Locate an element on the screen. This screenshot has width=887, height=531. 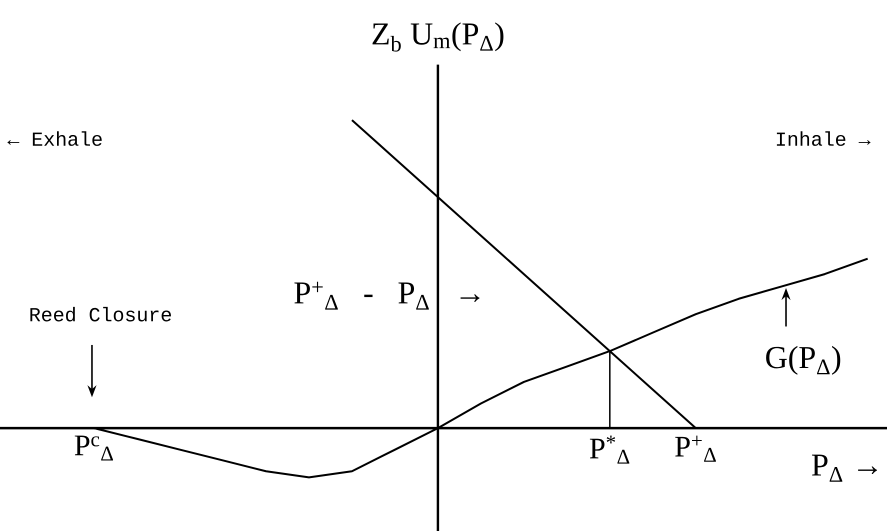
legend-label: G(P$_{Δ}$) is located at coordinates (803, 360).